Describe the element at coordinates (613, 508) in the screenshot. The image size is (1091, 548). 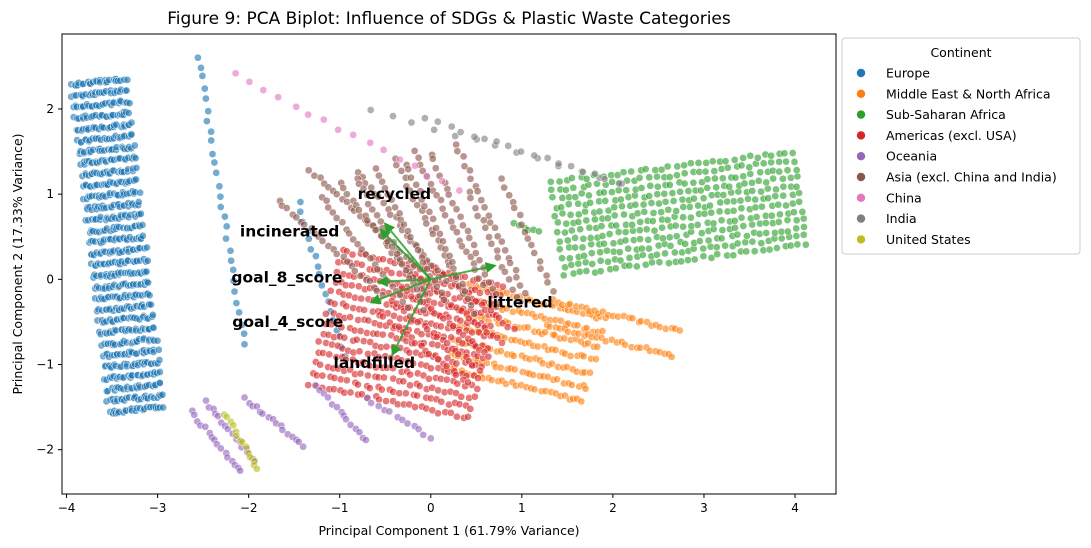
I see `x-tick-label-6: 2` at that location.